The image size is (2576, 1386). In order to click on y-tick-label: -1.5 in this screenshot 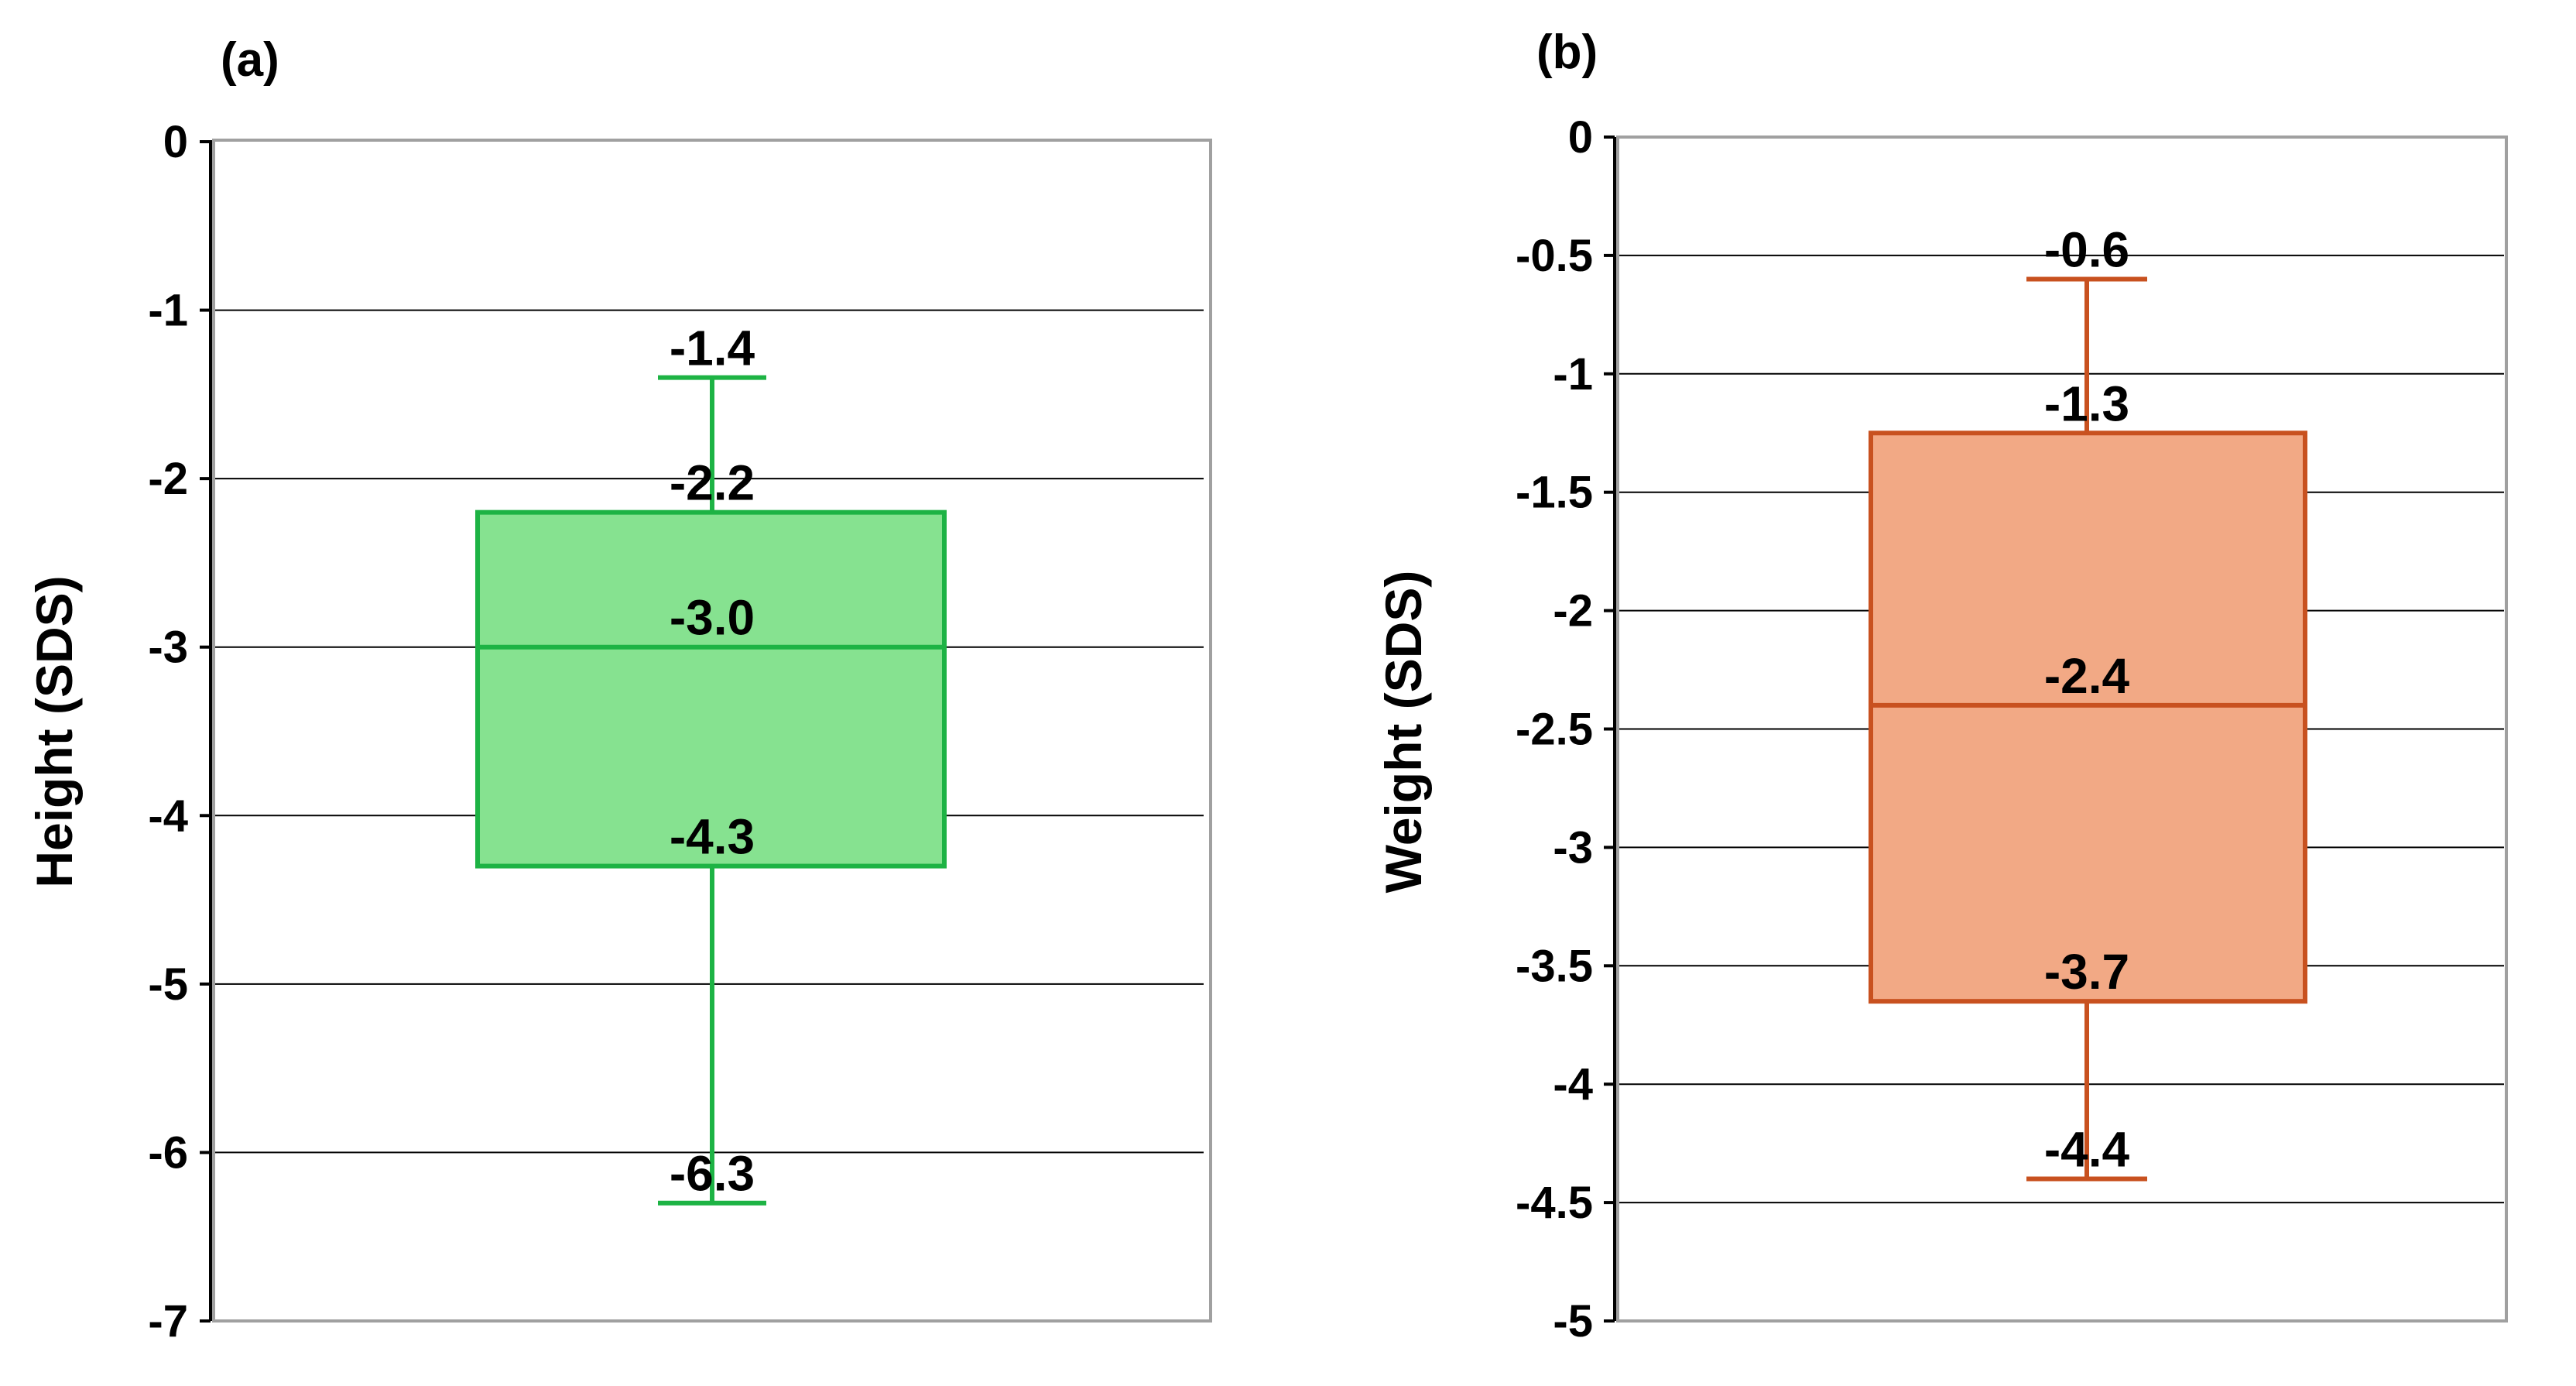, I will do `click(1555, 493)`.